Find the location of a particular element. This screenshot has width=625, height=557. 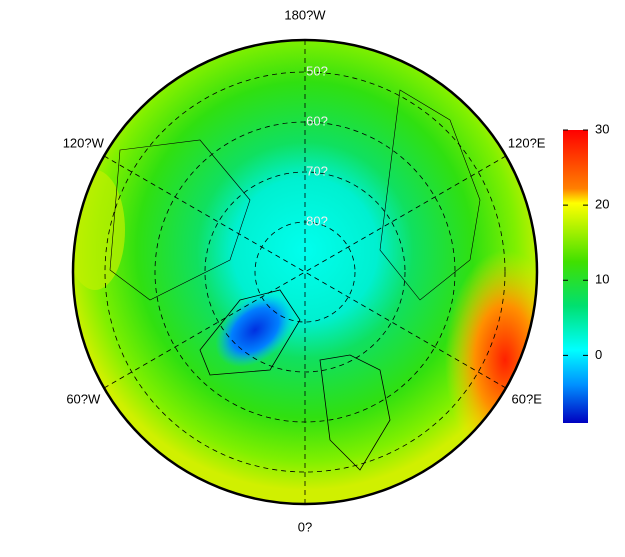

colorbar is located at coordinates (575, 276).